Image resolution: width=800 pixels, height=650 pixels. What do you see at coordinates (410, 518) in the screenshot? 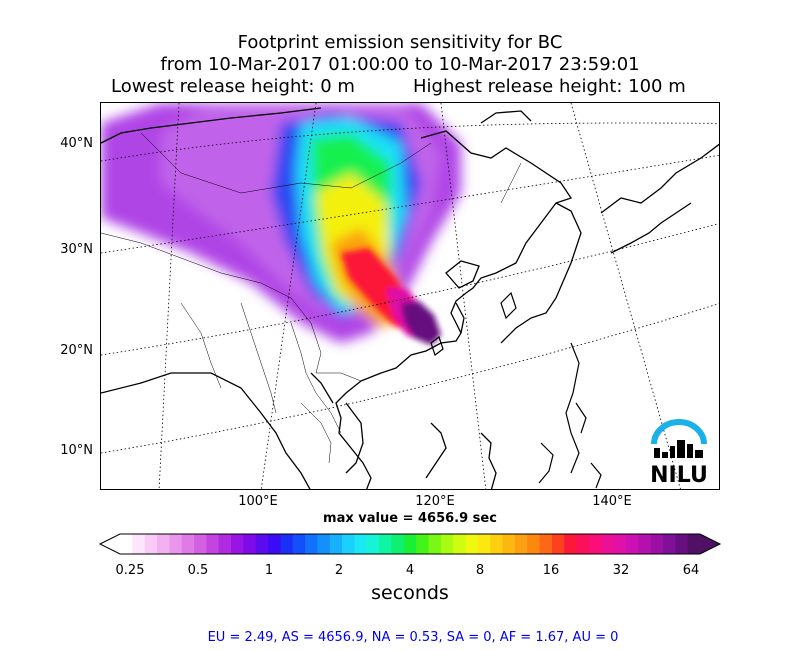
I see `max-value-label: max value = 4656.9 sec` at bounding box center [410, 518].